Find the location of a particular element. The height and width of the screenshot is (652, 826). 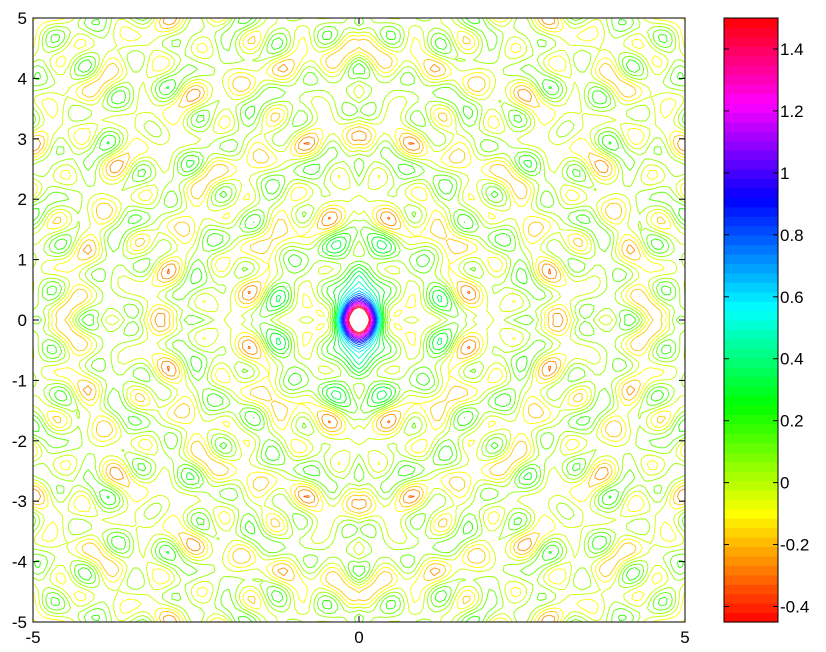

colorbar-frame is located at coordinates (751, 320).